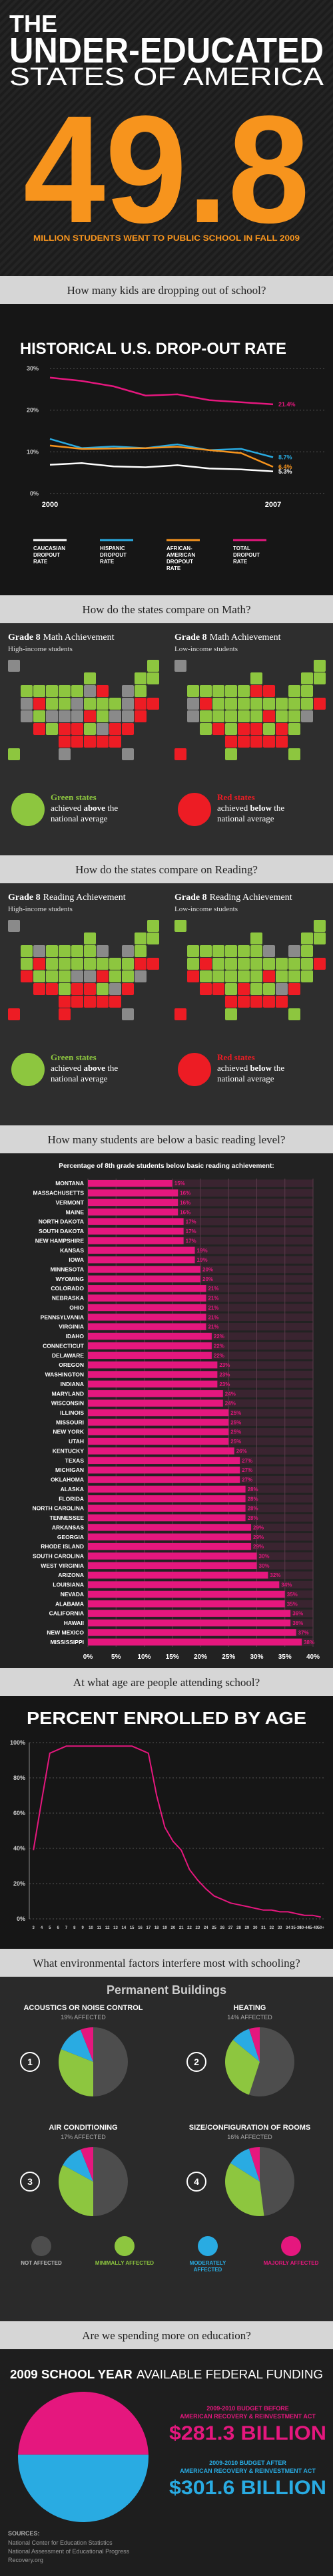 This screenshot has width=333, height=2576. What do you see at coordinates (30, 2181) in the screenshot?
I see `badge-number: 3` at bounding box center [30, 2181].